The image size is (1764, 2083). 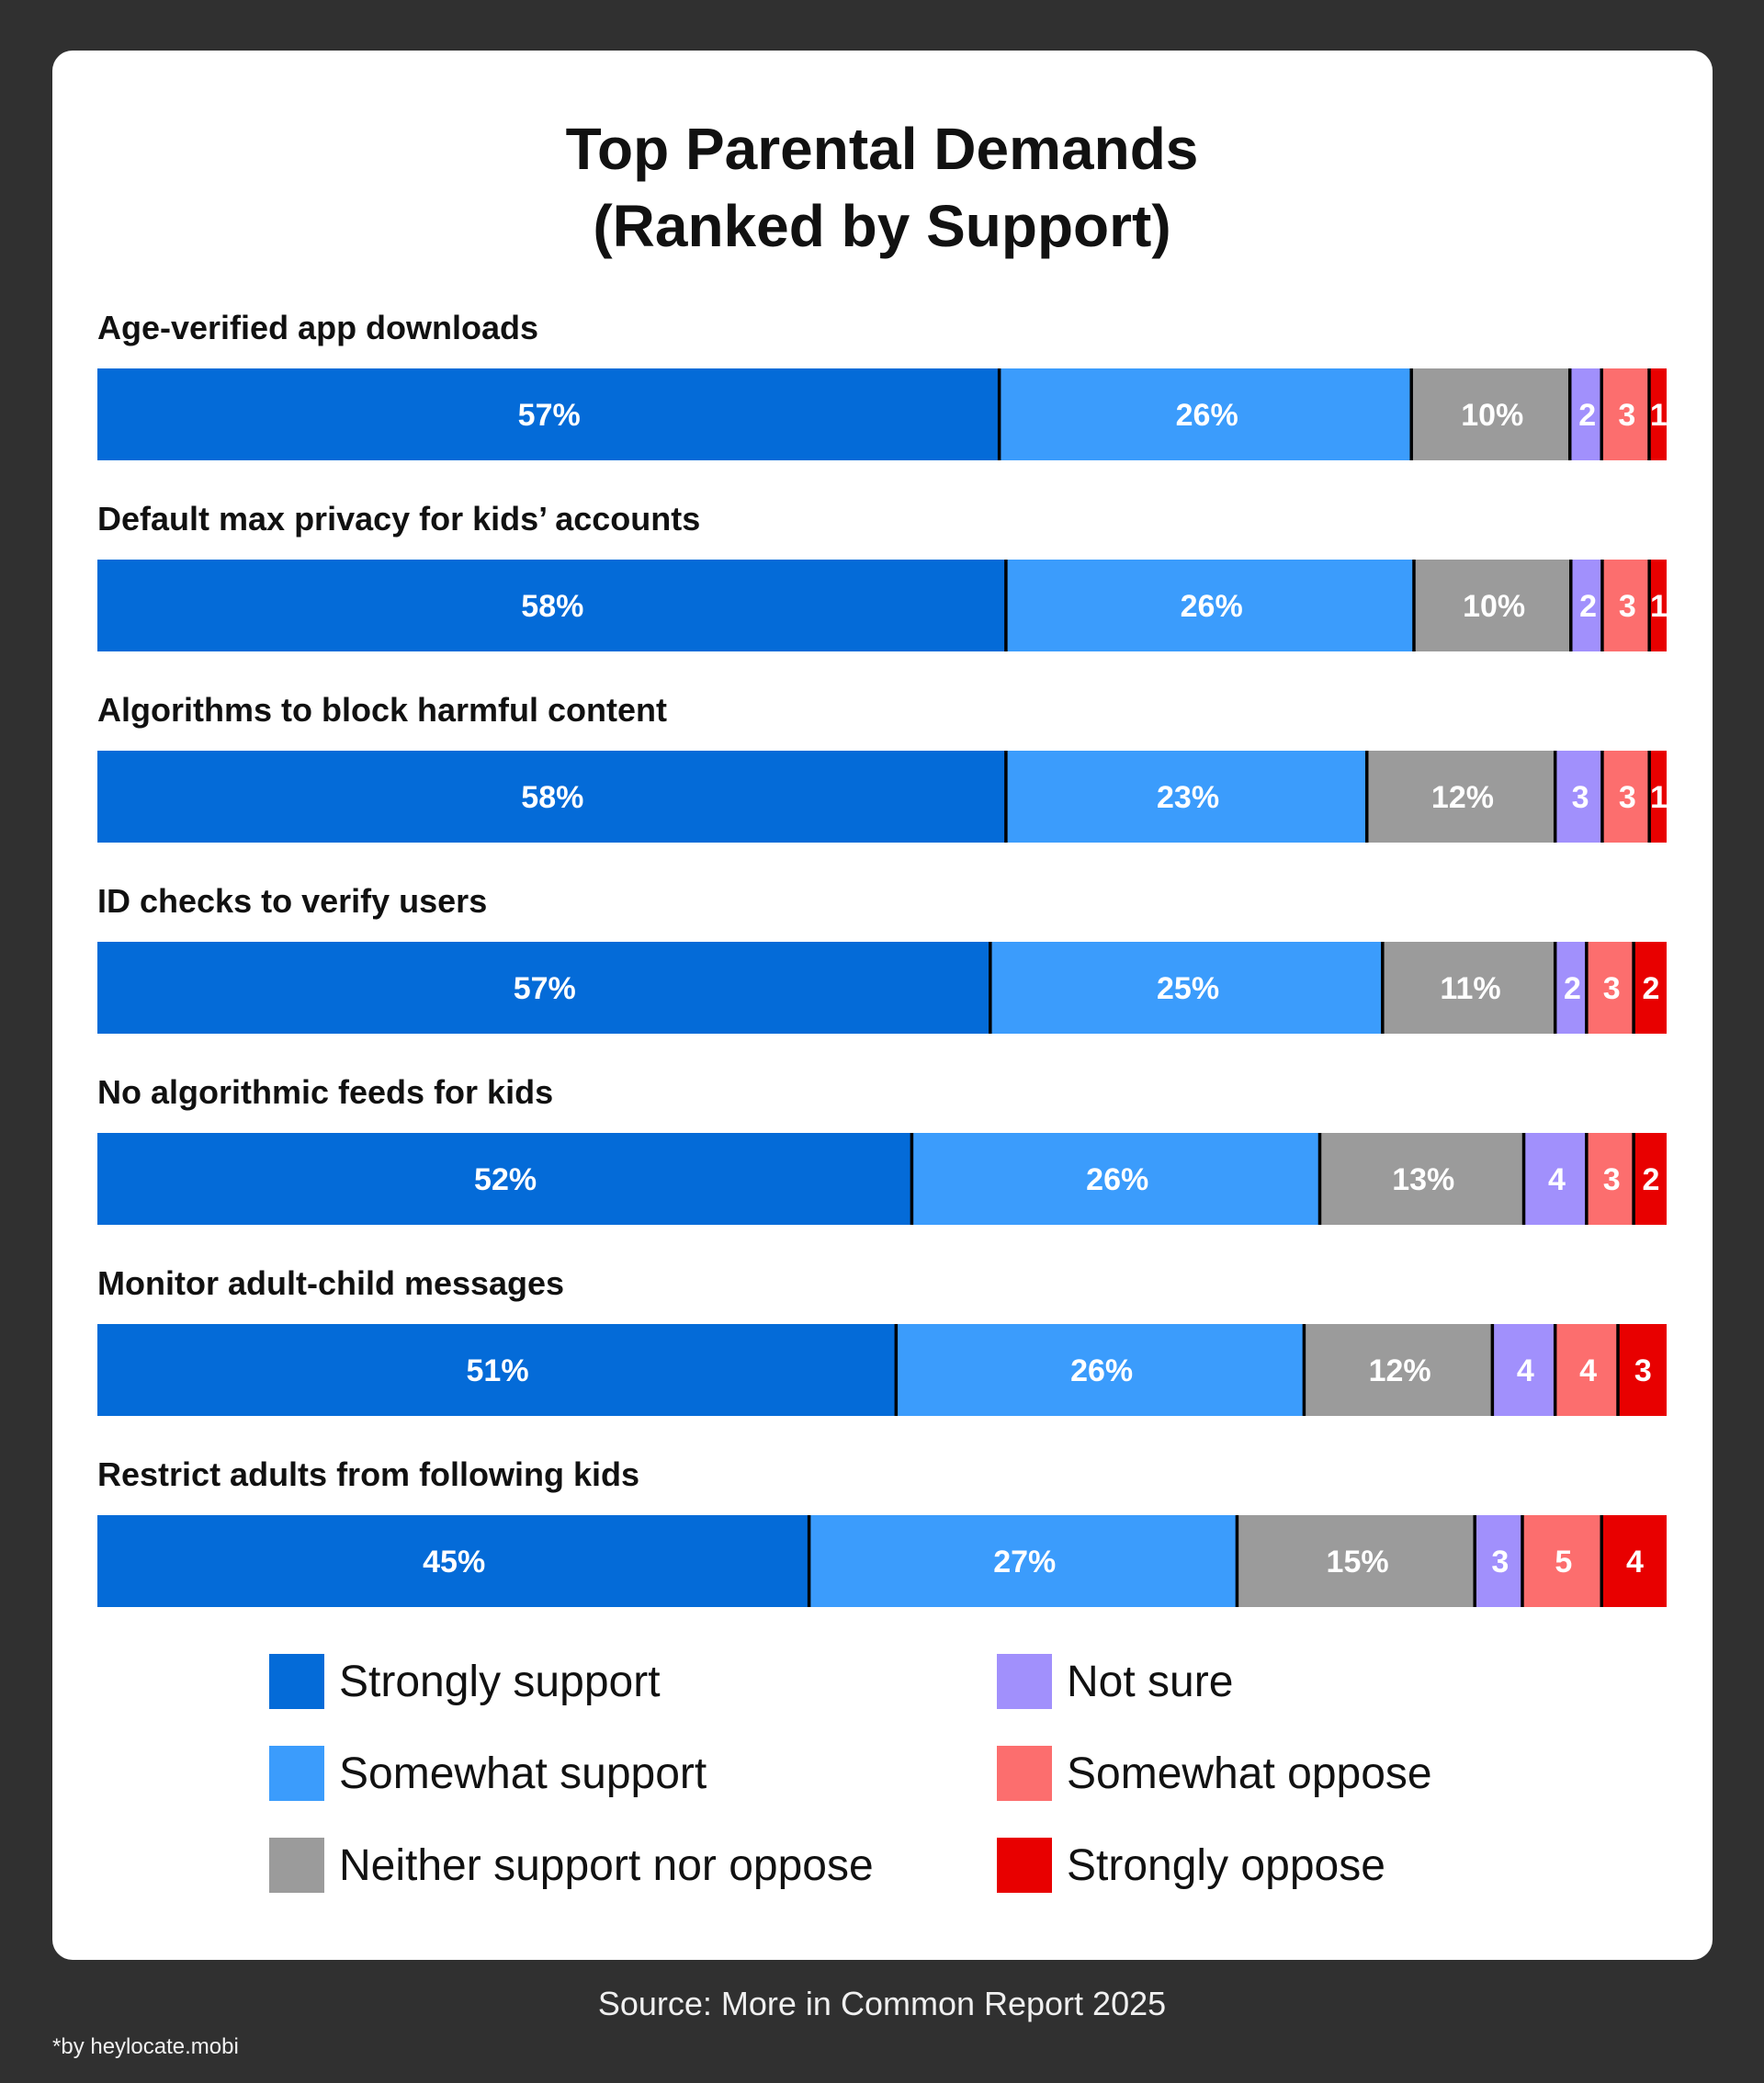 I want to click on bar-value-label: 27%, so click(x=1025, y=1562).